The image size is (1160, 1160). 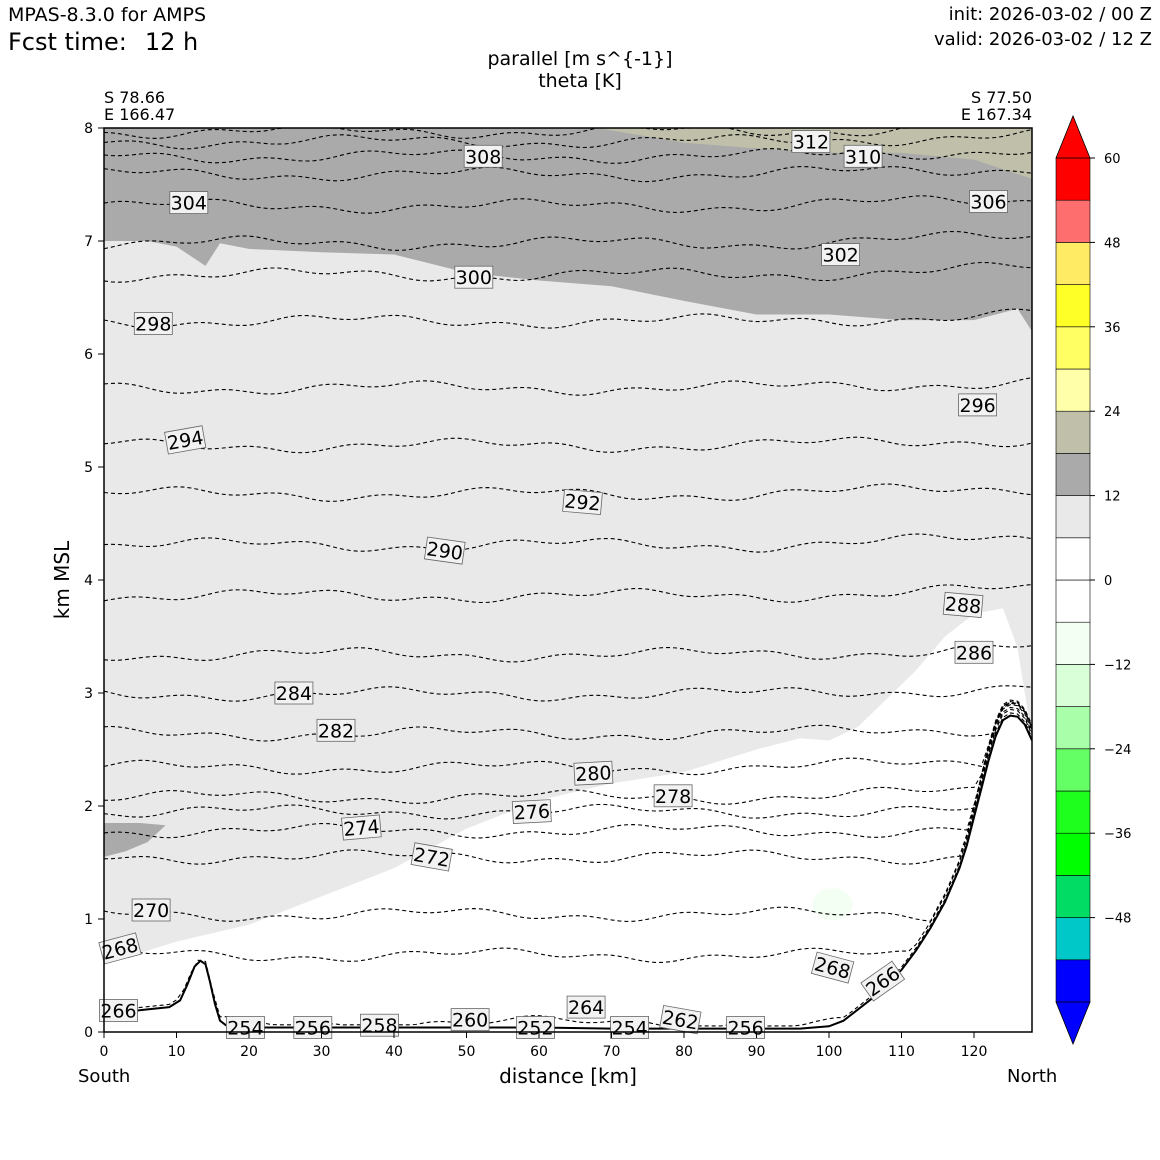 What do you see at coordinates (1043, 39) in the screenshot?
I see `valid-time: valid: 2026-03-02 / 12 Z` at bounding box center [1043, 39].